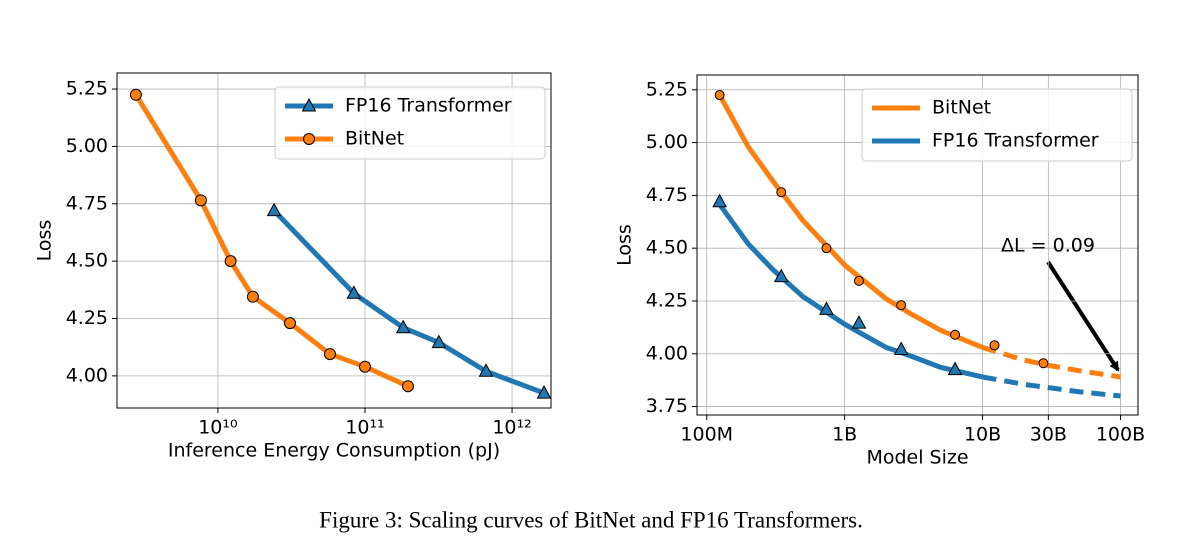  I want to click on x-tick-label: 100B, so click(1120, 435).